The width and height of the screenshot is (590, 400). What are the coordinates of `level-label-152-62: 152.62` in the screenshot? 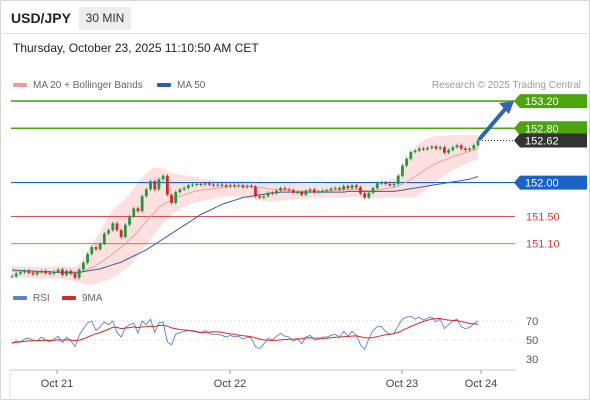 It's located at (550, 140).